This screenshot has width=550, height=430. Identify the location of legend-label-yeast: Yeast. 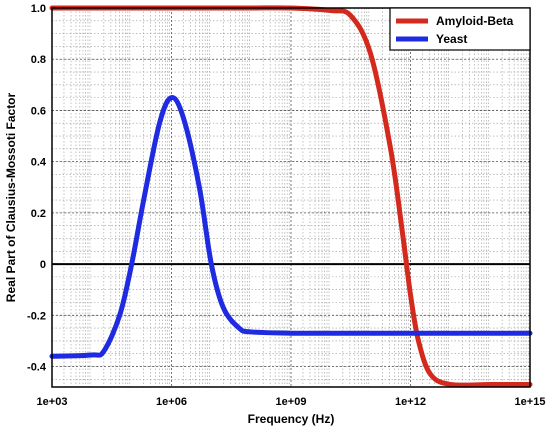
(451, 39).